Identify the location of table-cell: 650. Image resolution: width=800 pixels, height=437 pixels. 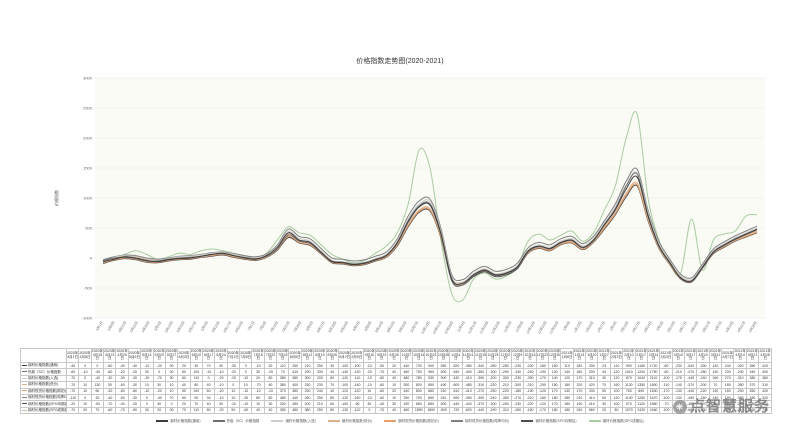
(419, 404).